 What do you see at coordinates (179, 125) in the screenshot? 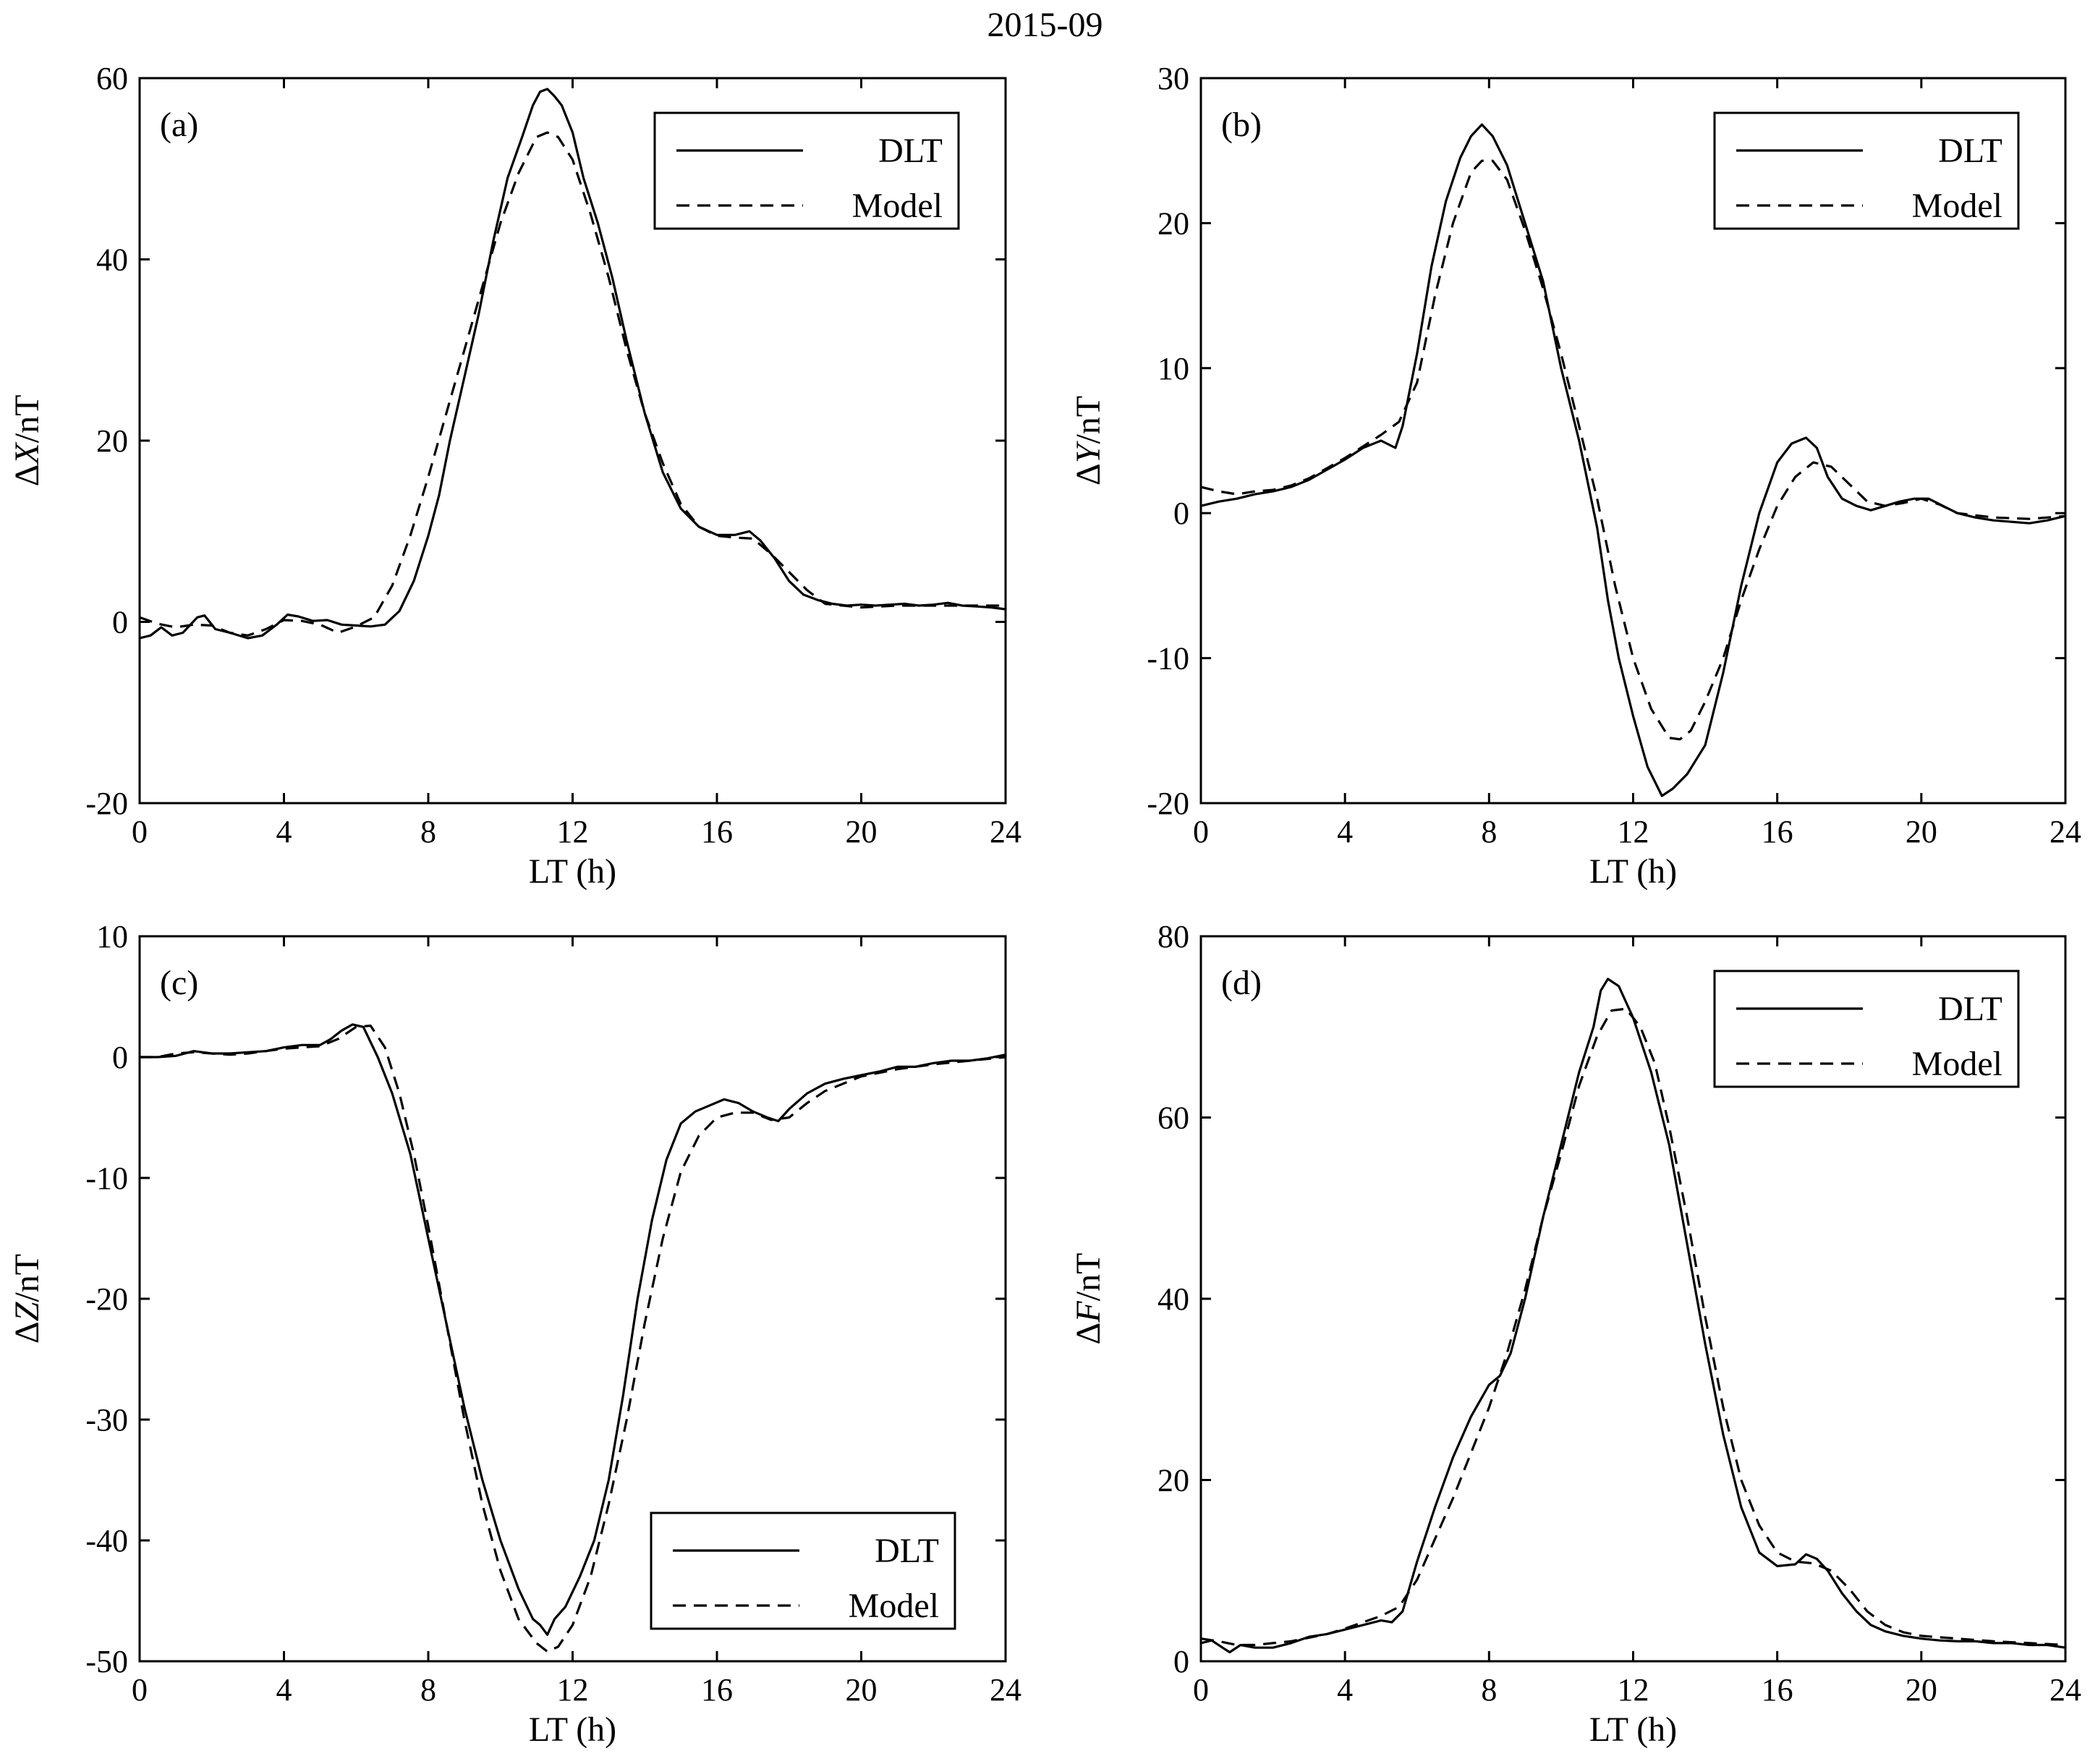
I see `panel-label: (a)` at bounding box center [179, 125].